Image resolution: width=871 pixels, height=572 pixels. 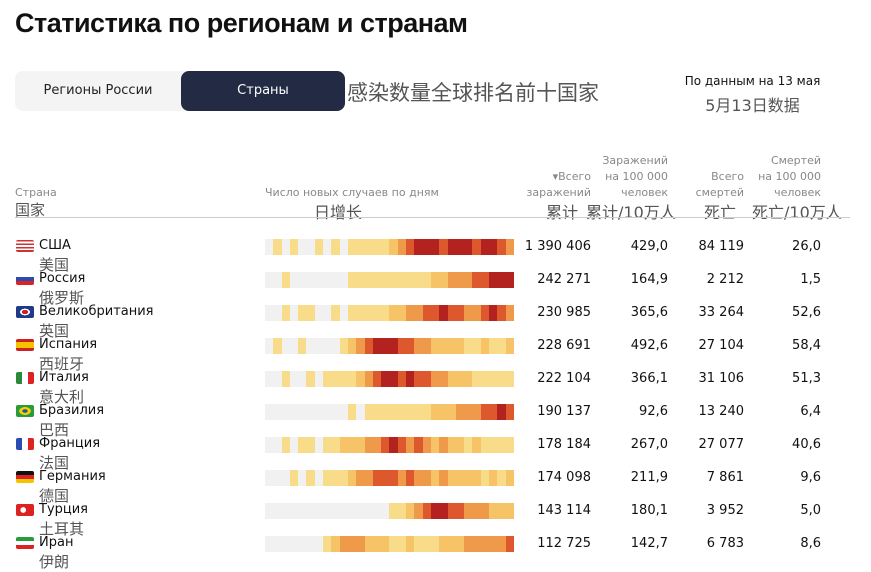 What do you see at coordinates (727, 176) in the screenshot?
I see `h: Всего` at bounding box center [727, 176].